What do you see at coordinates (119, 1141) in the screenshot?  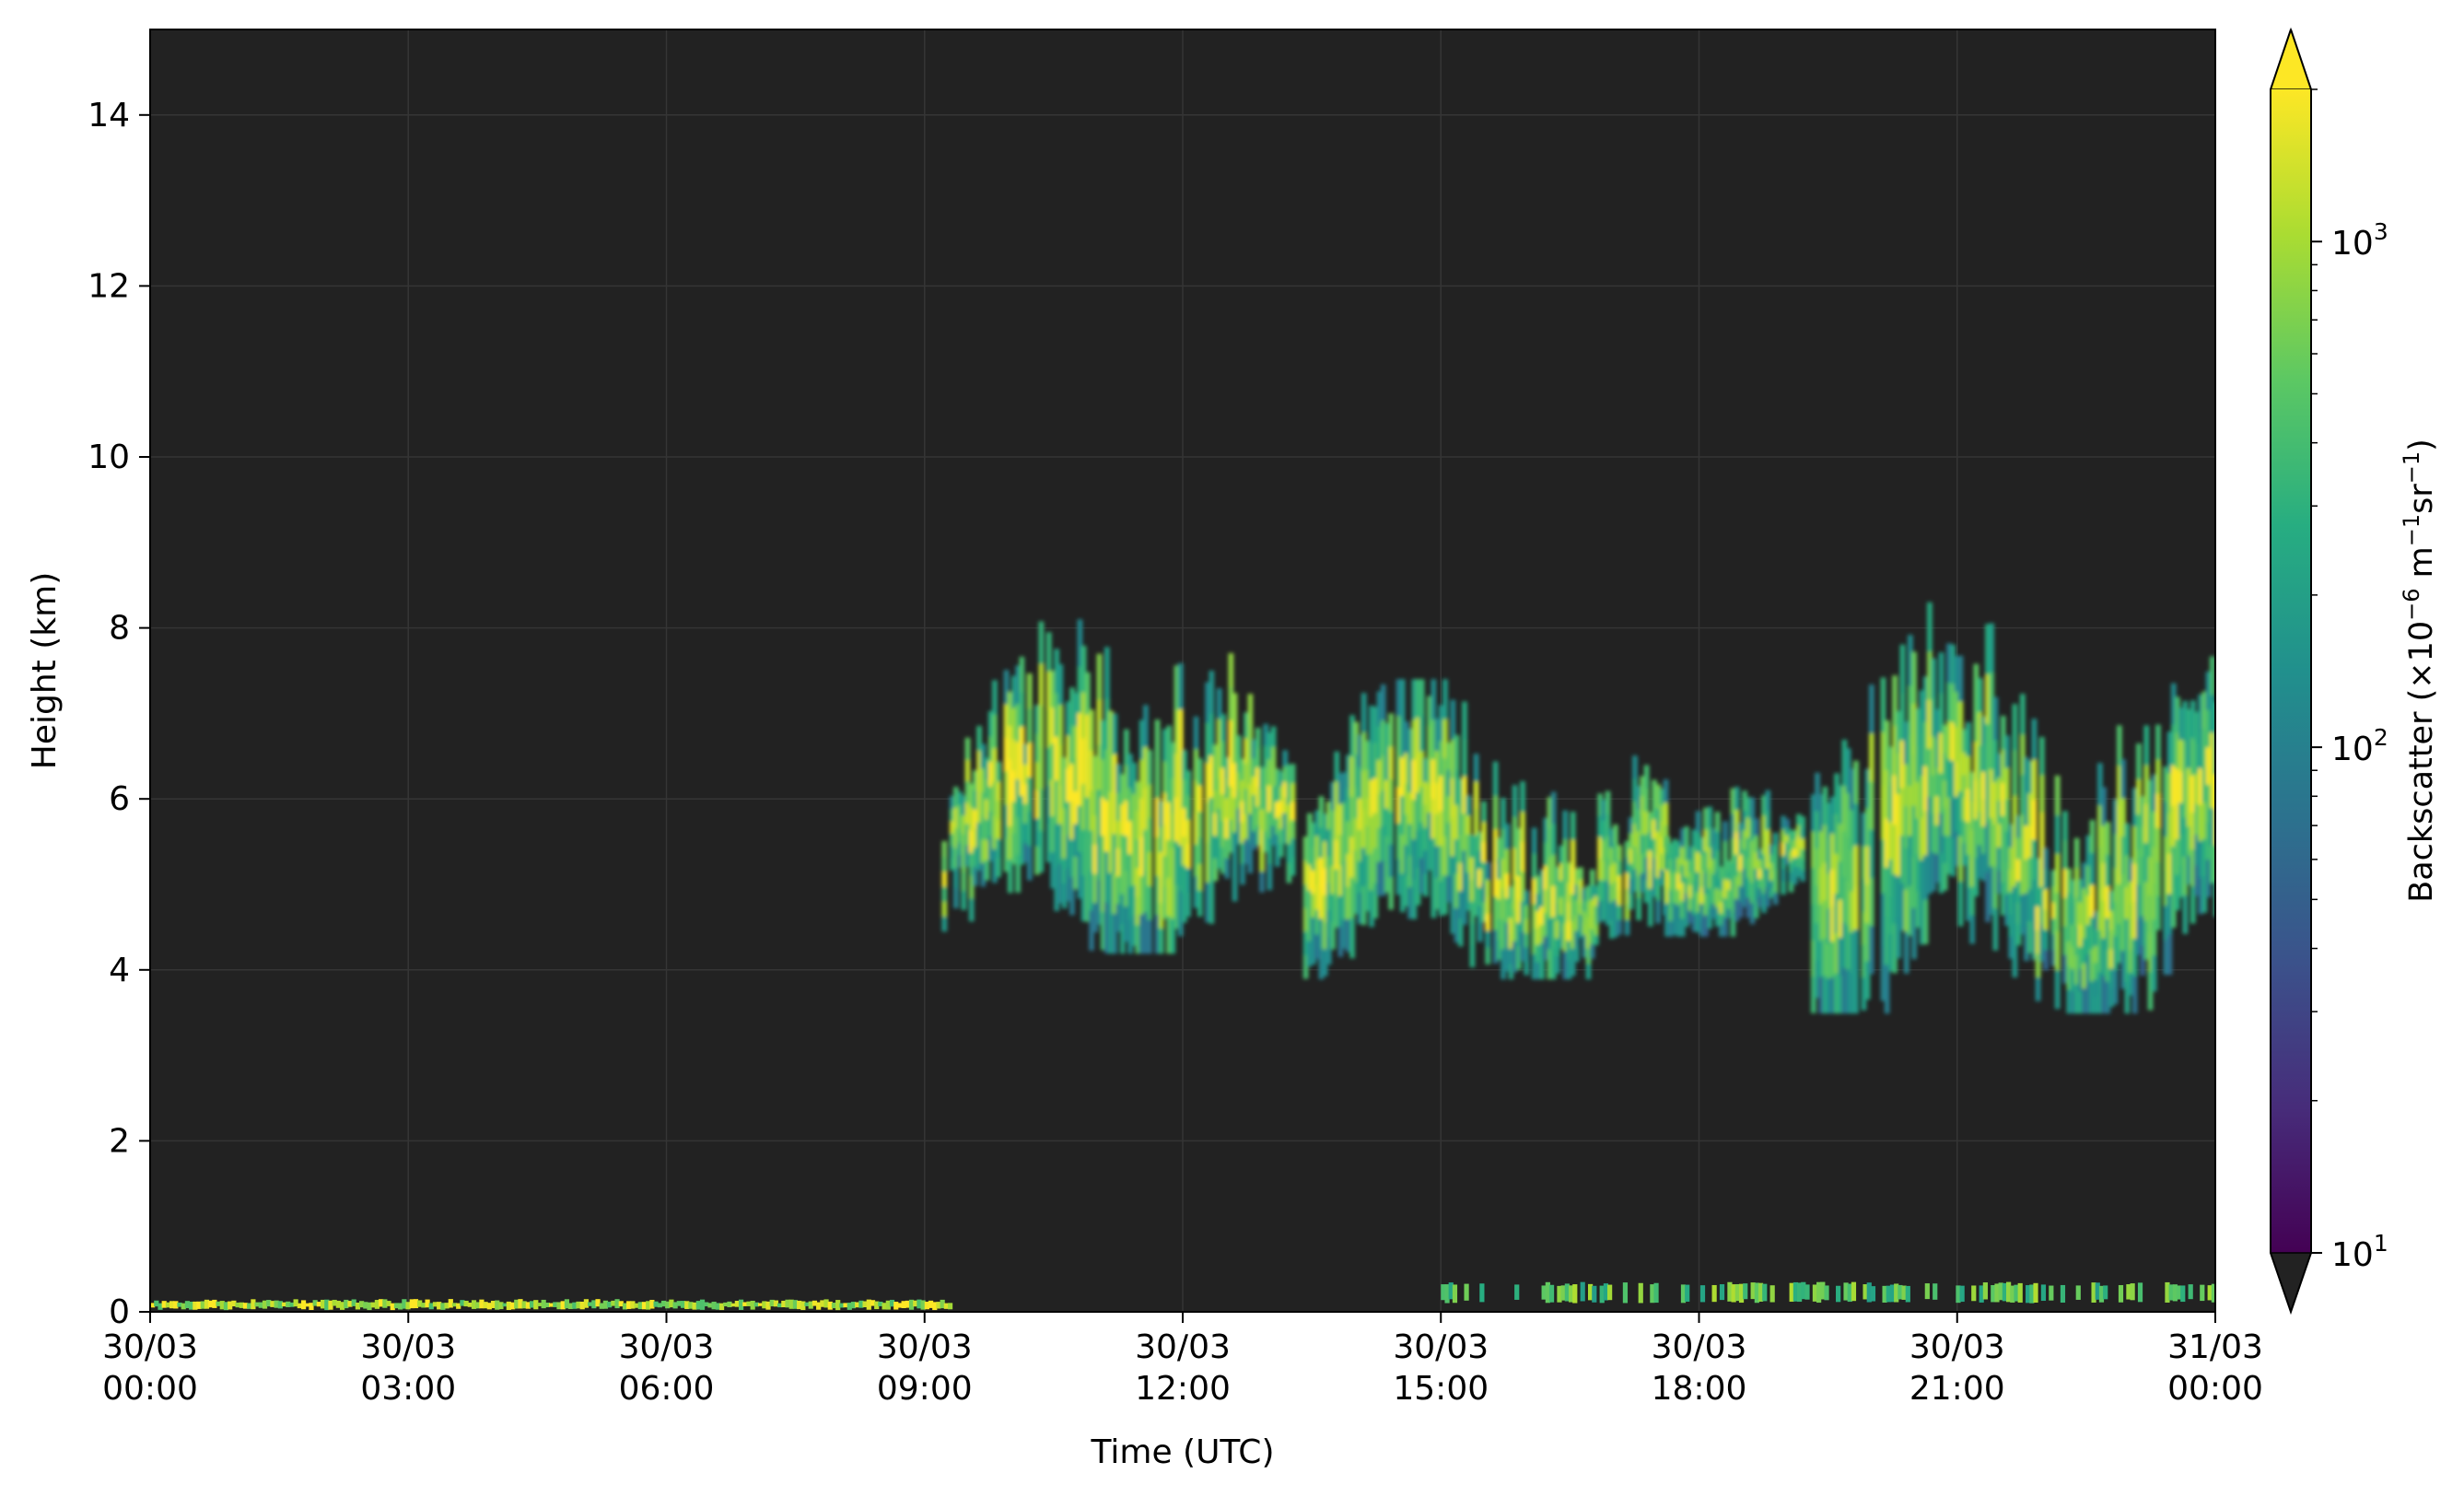 I see `y-tick-label: 2` at bounding box center [119, 1141].